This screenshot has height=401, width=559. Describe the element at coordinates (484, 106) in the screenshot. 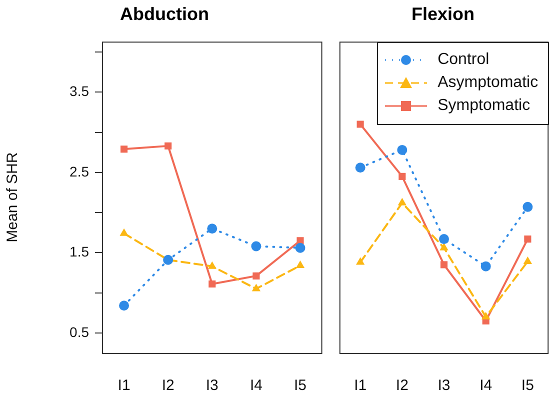

I see `legend-label: Symptomatic` at that location.